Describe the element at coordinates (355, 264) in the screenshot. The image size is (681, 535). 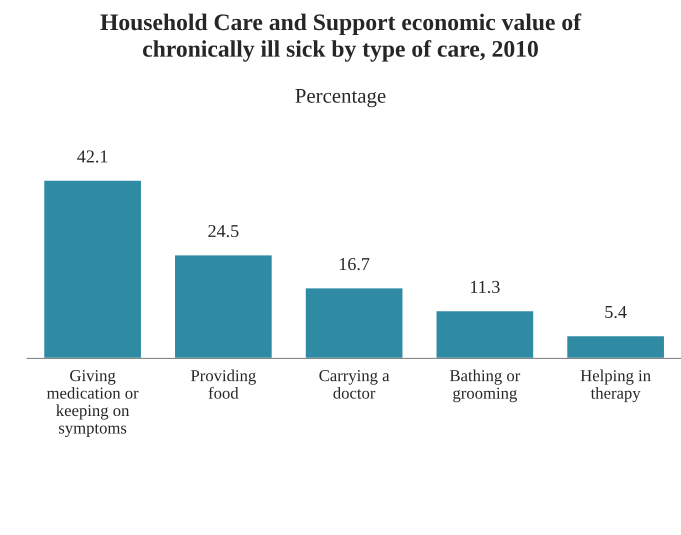
I see `data-label: 16.7` at that location.